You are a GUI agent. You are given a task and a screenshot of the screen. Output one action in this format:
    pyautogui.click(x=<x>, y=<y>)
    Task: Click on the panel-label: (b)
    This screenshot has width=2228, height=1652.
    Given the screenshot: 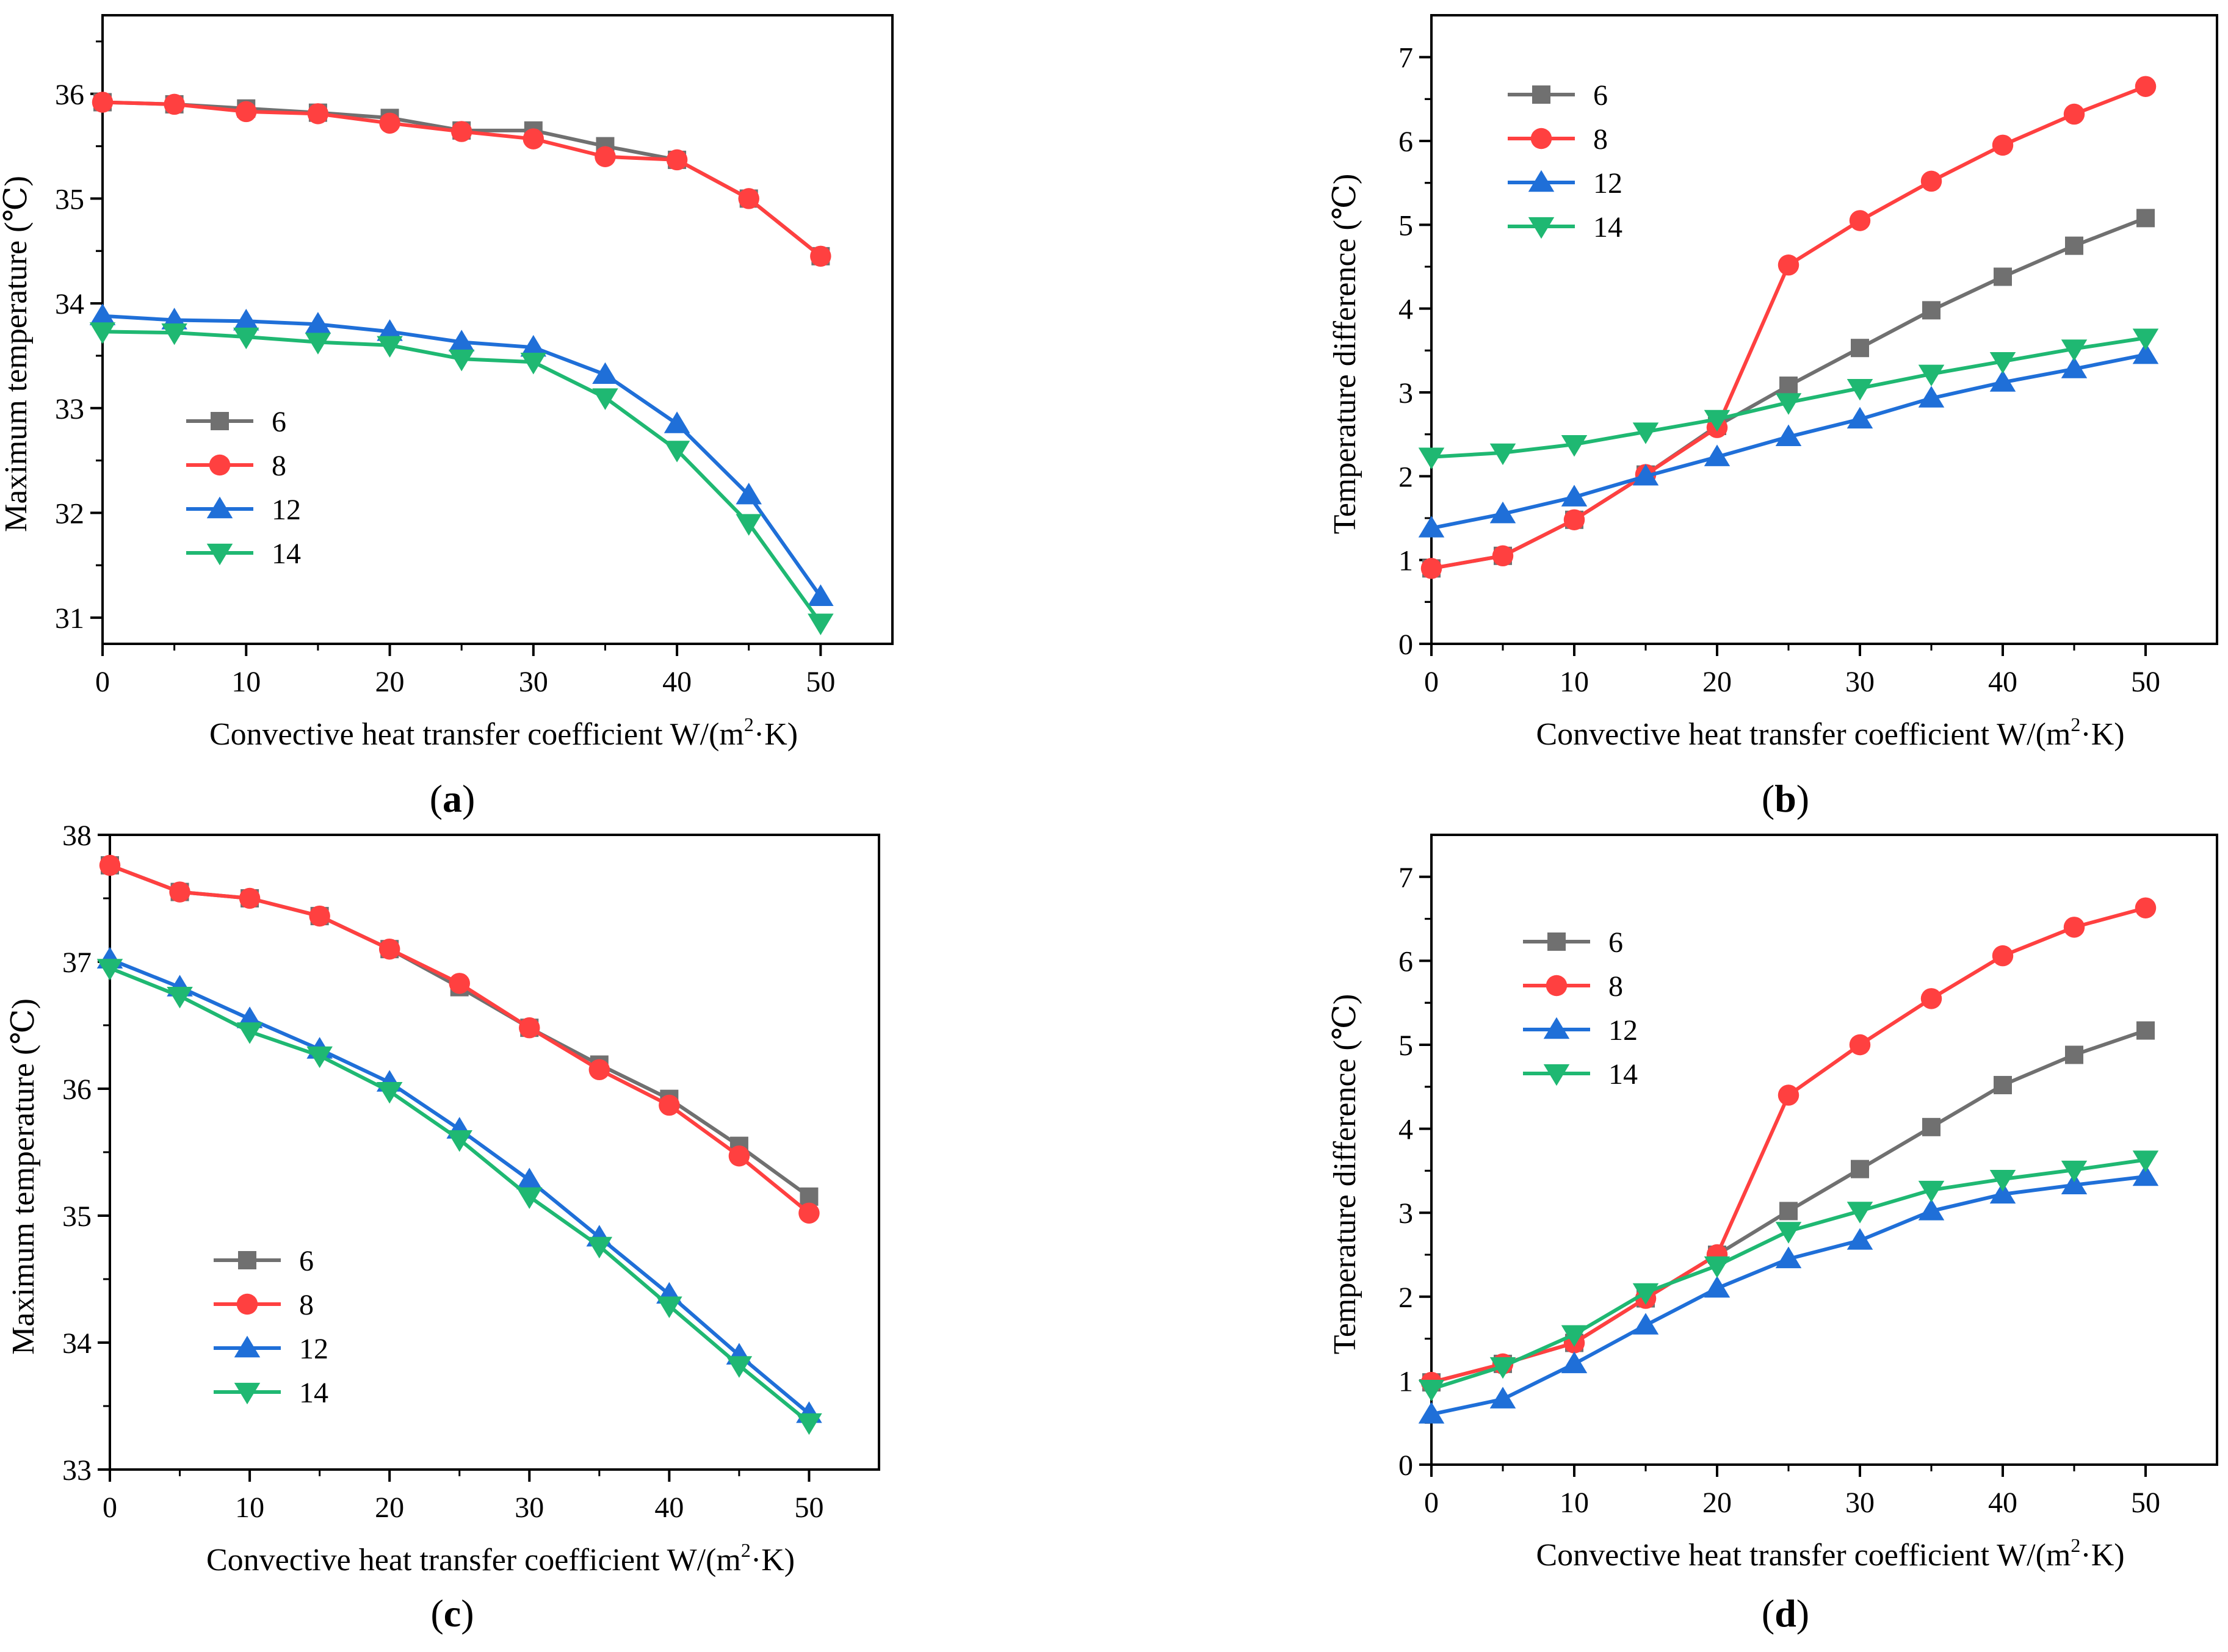 What is the action you would take?
    pyautogui.click(x=1785, y=798)
    